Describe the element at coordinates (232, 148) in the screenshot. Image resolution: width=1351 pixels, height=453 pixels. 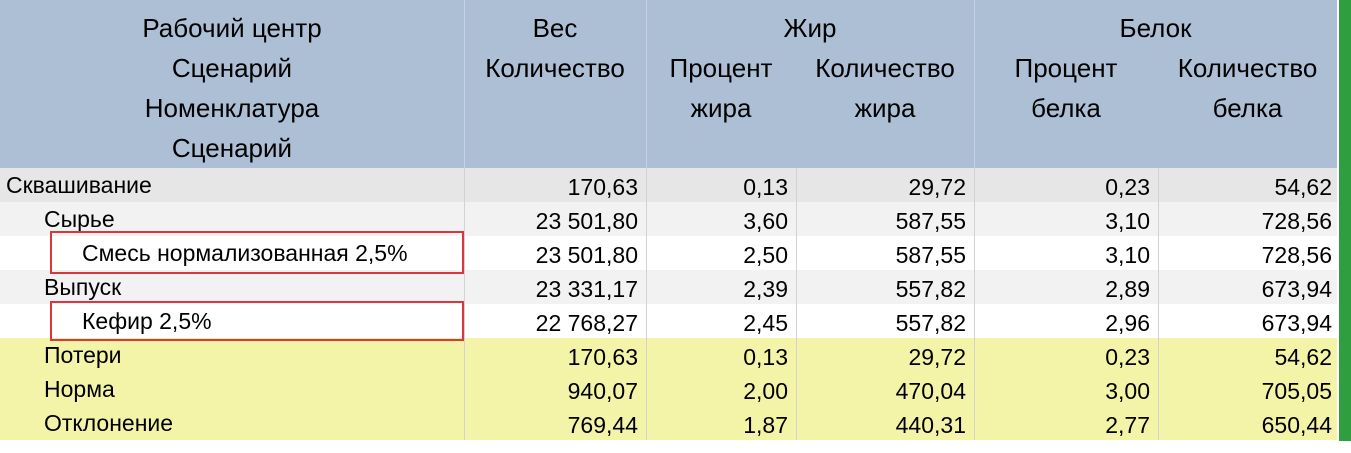
I see `header-scenario-2: Сценарий` at that location.